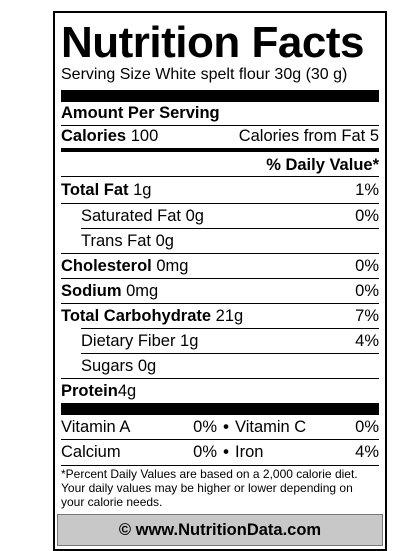 This screenshot has height=551, width=416. Describe the element at coordinates (220, 216) in the screenshot. I see `nutrient-row-saturated-fat: Saturated Fat 0g 0%` at that location.